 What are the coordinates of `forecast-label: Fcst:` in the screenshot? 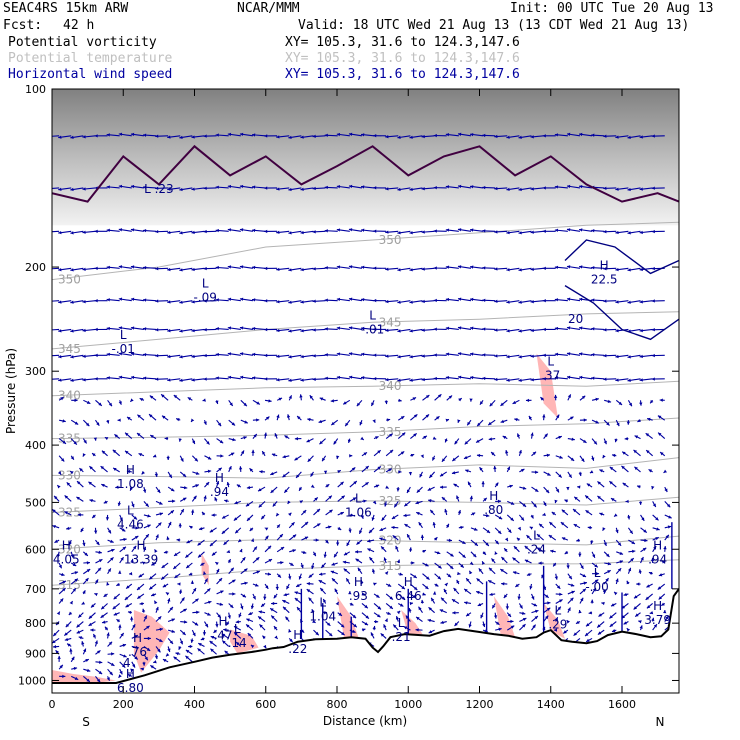 It's located at (23, 25).